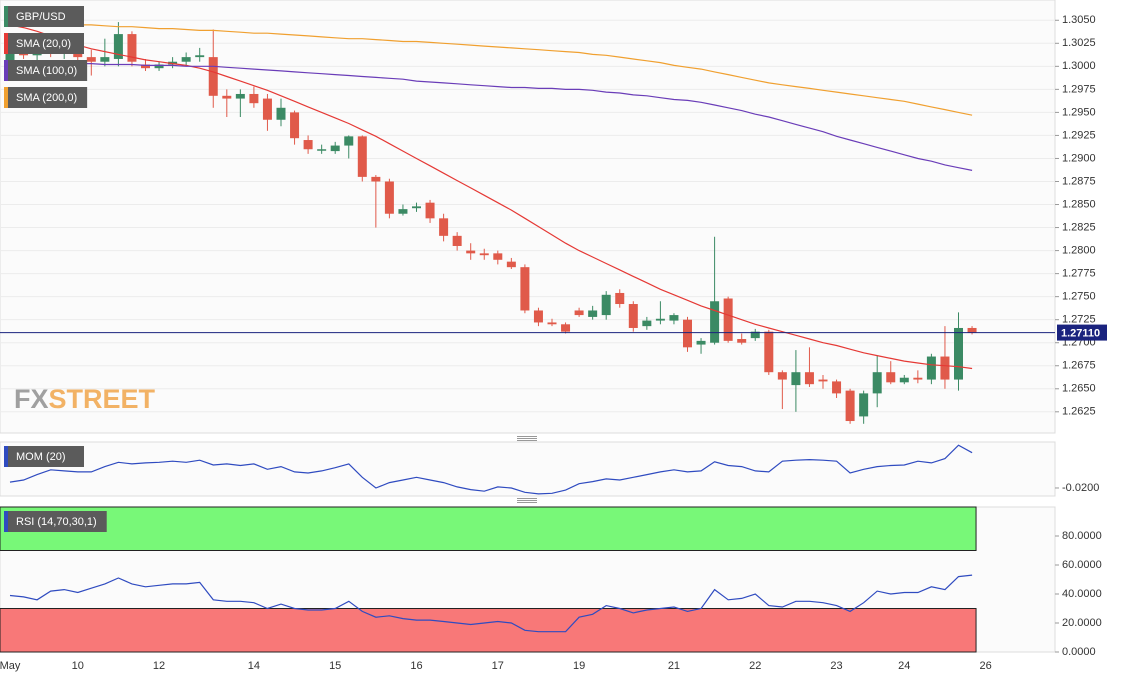 Image resolution: width=1125 pixels, height=679 pixels. I want to click on y-tick-label: 80.0000, so click(1082, 536).